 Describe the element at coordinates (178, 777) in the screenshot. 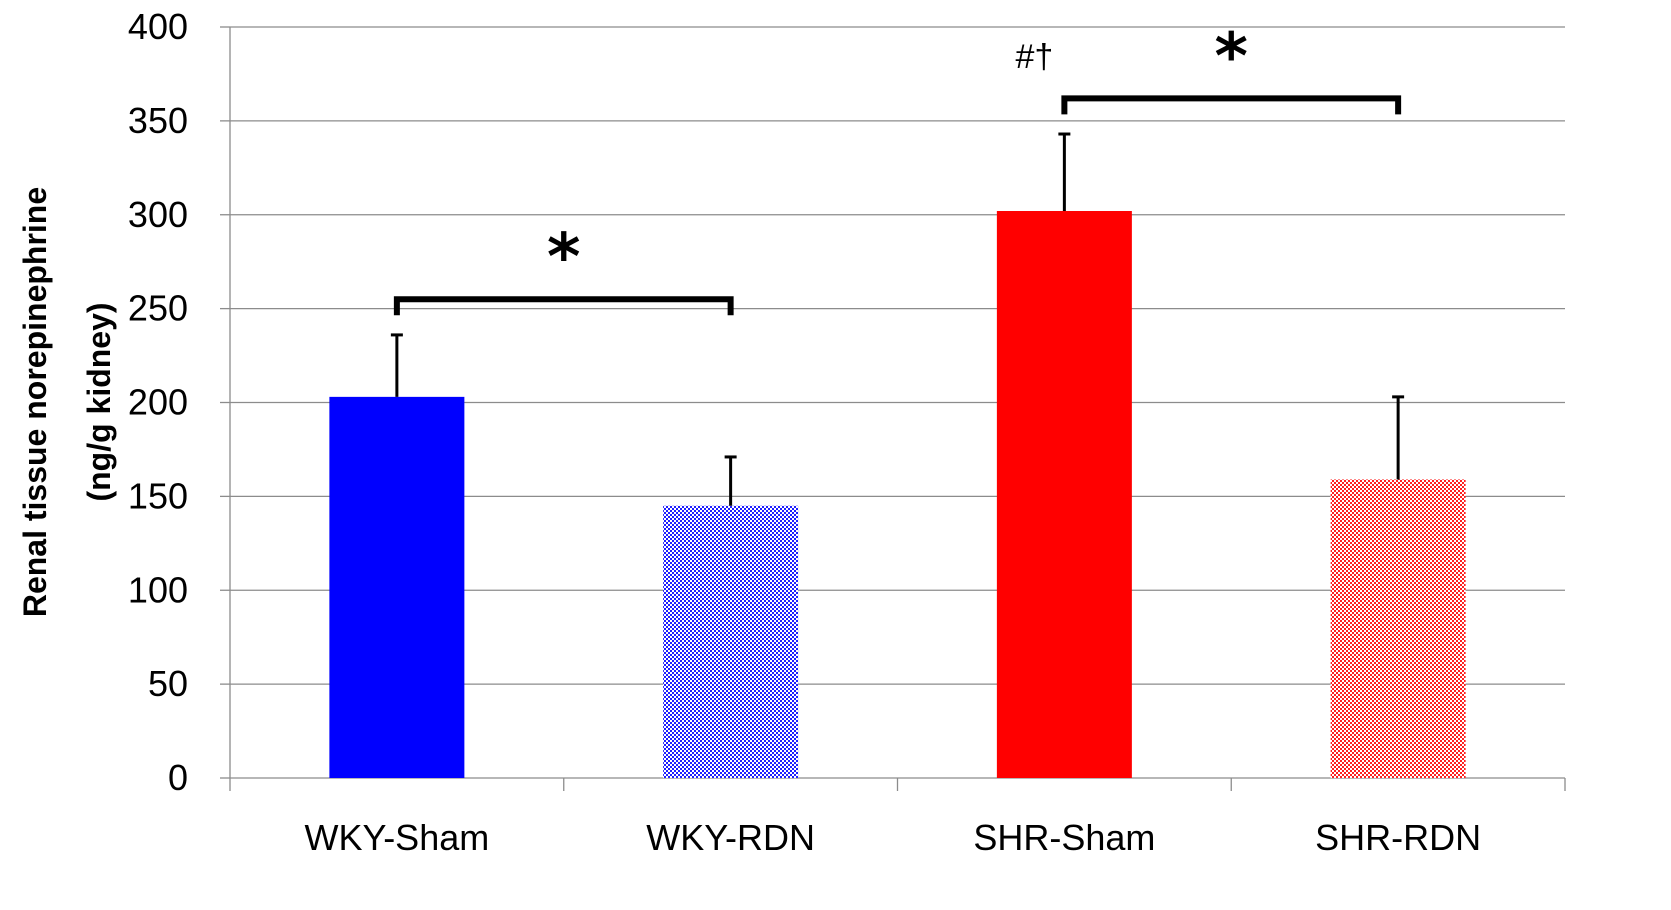

I see `y-tick-label: 0` at that location.